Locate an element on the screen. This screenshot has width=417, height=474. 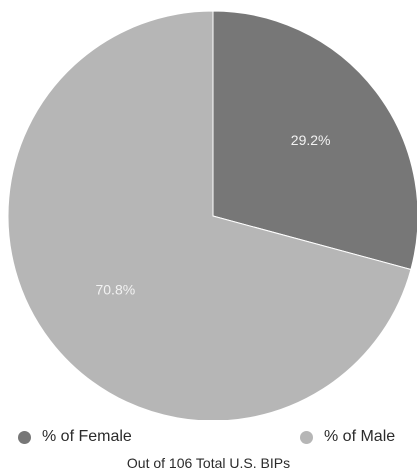
legend-label-female: % of Female is located at coordinates (87, 436).